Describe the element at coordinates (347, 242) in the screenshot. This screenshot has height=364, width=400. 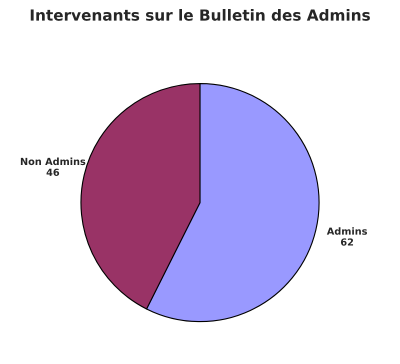
I see `data-label: 62` at that location.